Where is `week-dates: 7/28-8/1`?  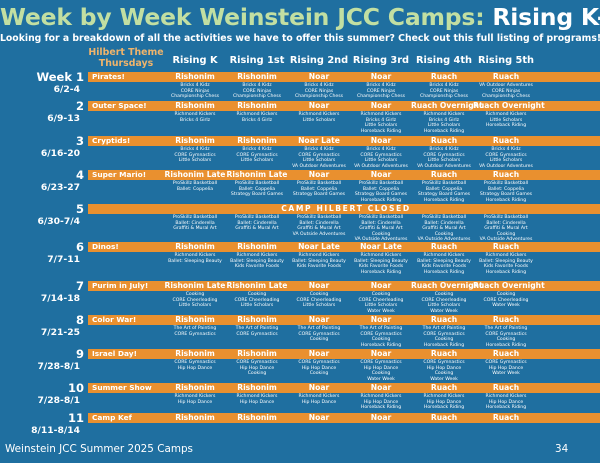
week-dates: 7/28-8/1 is located at coordinates (59, 400).